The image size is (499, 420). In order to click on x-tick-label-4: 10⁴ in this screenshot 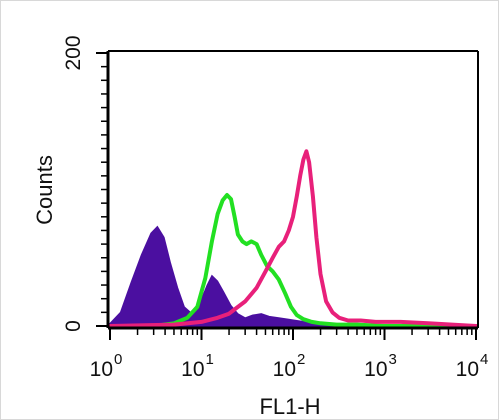, I will do `click(472, 366)`.